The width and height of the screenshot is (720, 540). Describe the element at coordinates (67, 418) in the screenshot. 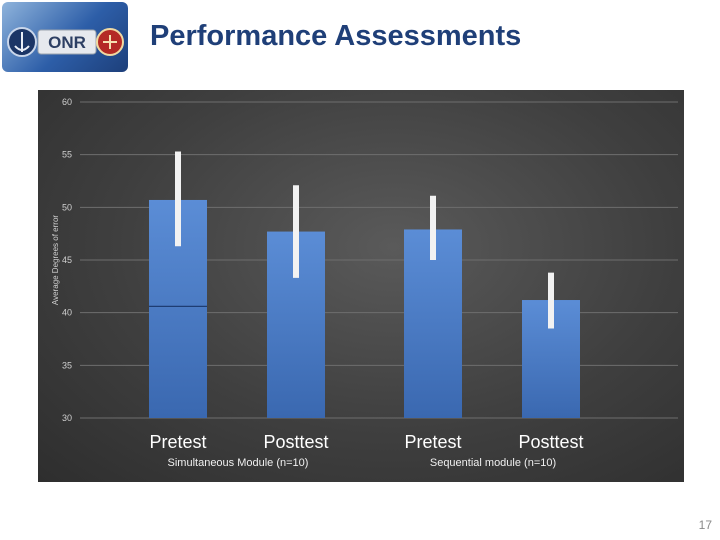

I see `y-tick-label: 30` at that location.